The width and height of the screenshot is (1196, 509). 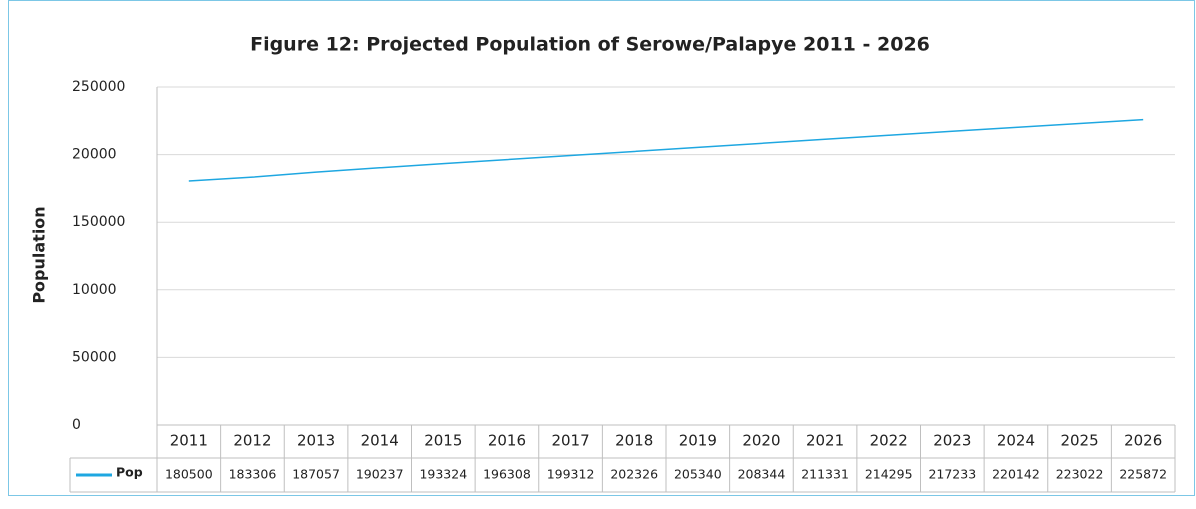 I want to click on table-value: 220142, so click(x=1016, y=474).